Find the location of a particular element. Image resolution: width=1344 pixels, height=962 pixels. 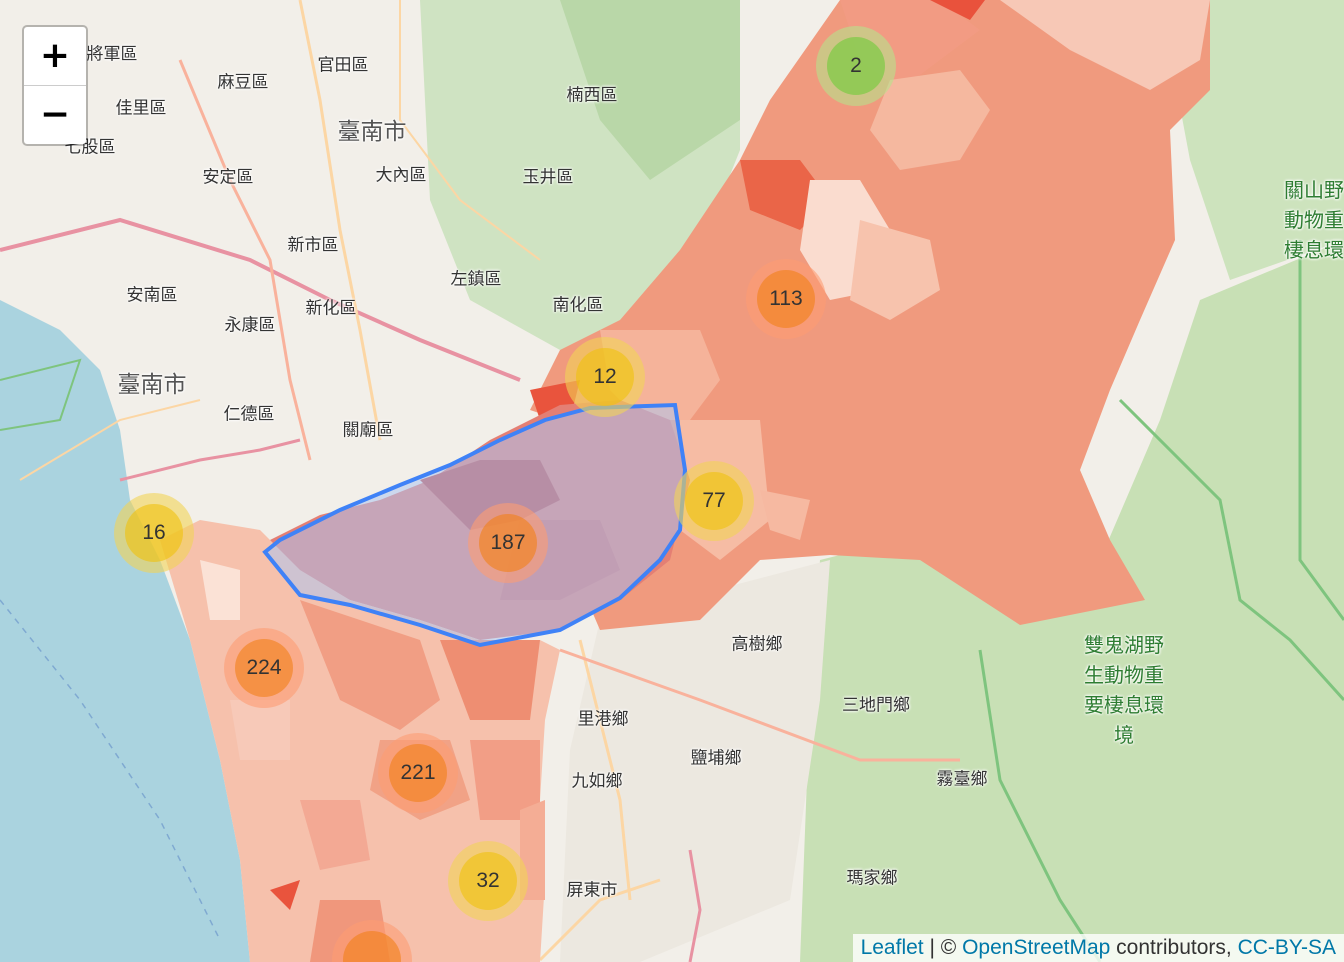

place-label: 瑪家鄉 is located at coordinates (872, 878).